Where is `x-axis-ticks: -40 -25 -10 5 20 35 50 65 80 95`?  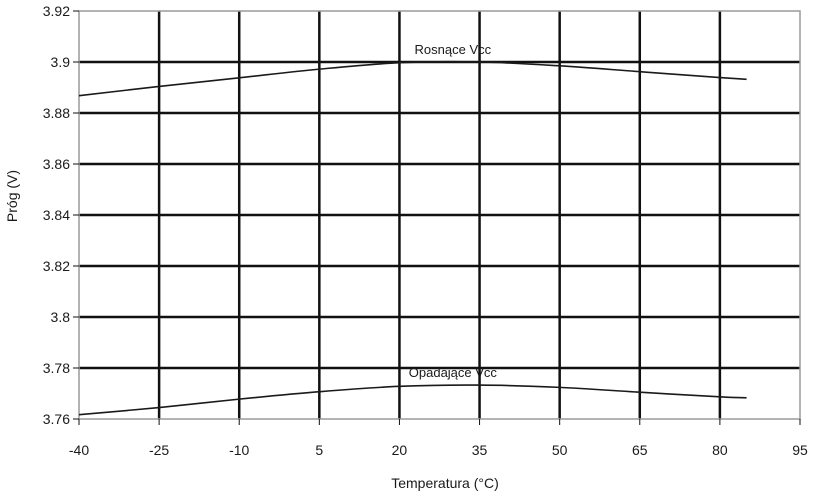
x-axis-ticks: -40 -25 -10 5 20 35 50 65 80 95 is located at coordinates (438, 438).